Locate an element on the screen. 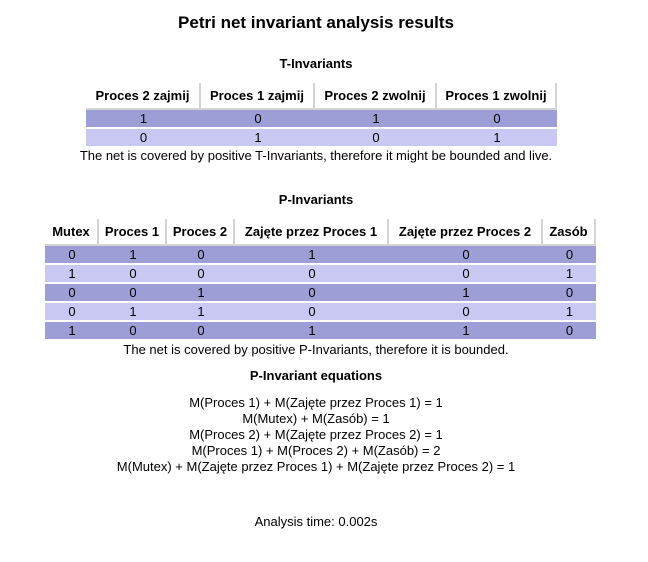 Image resolution: width=648 pixels, height=562 pixels. equation-line: M(Proces 1) + M(Proces 2) + M(Zasób) = 2 is located at coordinates (316, 450).